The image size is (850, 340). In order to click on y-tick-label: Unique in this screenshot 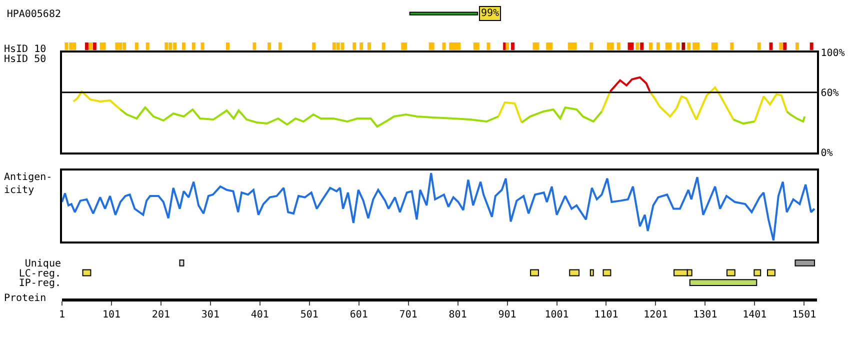, I will do `click(42, 264)`.